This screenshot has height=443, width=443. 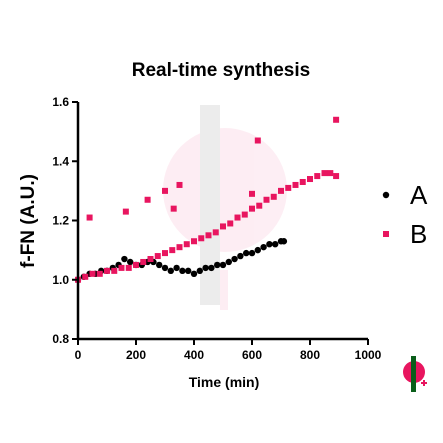 What do you see at coordinates (136, 355) in the screenshot?
I see `x-tick-label: 200` at bounding box center [136, 355].